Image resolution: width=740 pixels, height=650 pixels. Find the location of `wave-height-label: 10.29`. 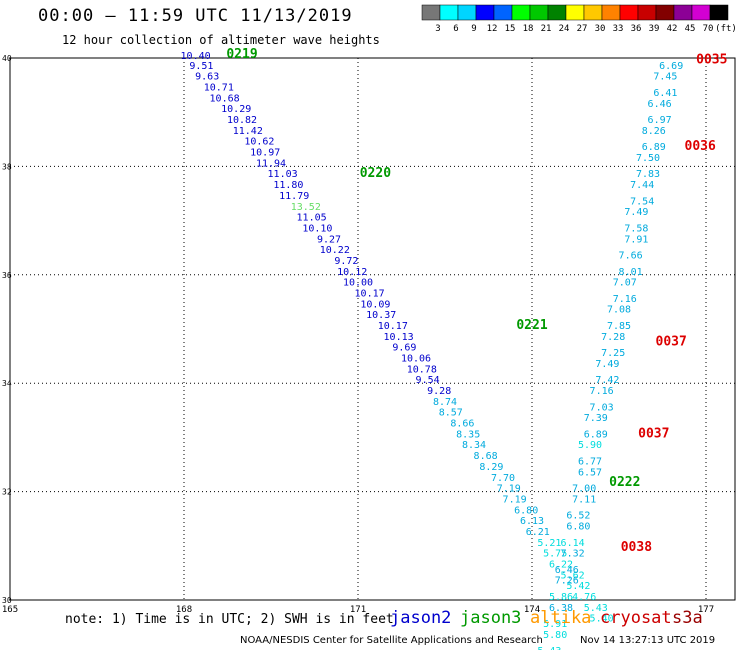

wave-height-label: 10.29 is located at coordinates (236, 109).